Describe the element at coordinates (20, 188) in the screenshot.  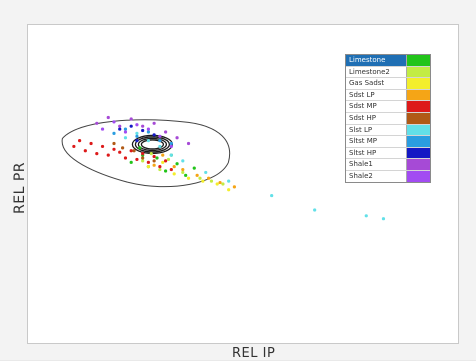
I see `y-axis-title: REL PR` at that location.